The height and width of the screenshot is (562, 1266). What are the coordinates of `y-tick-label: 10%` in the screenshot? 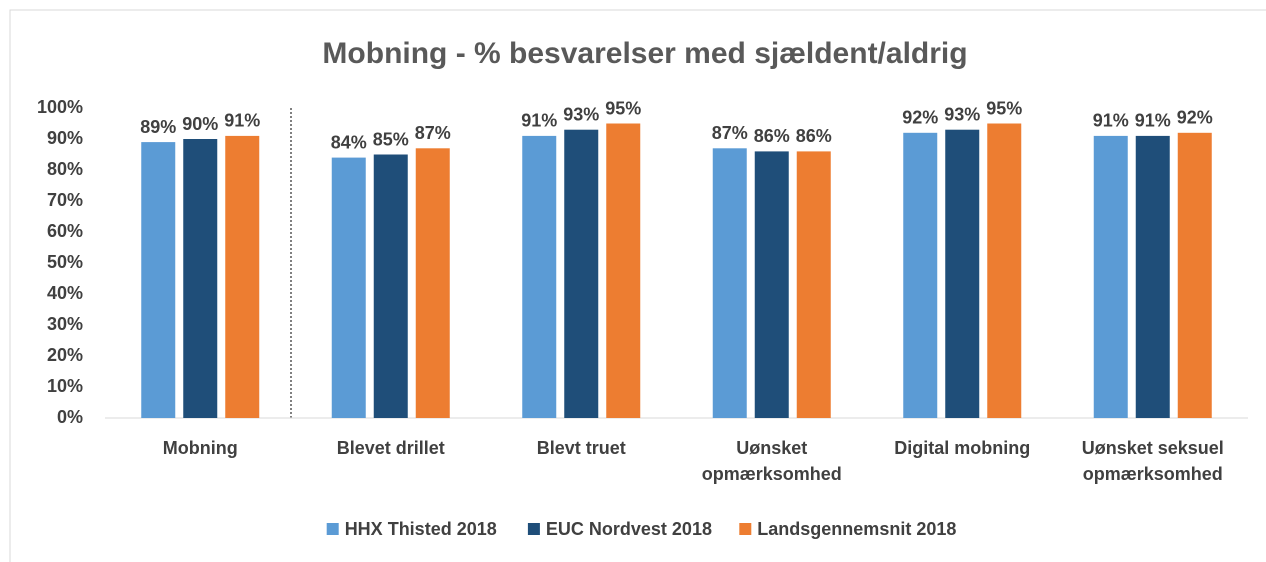 It's located at (65, 386).